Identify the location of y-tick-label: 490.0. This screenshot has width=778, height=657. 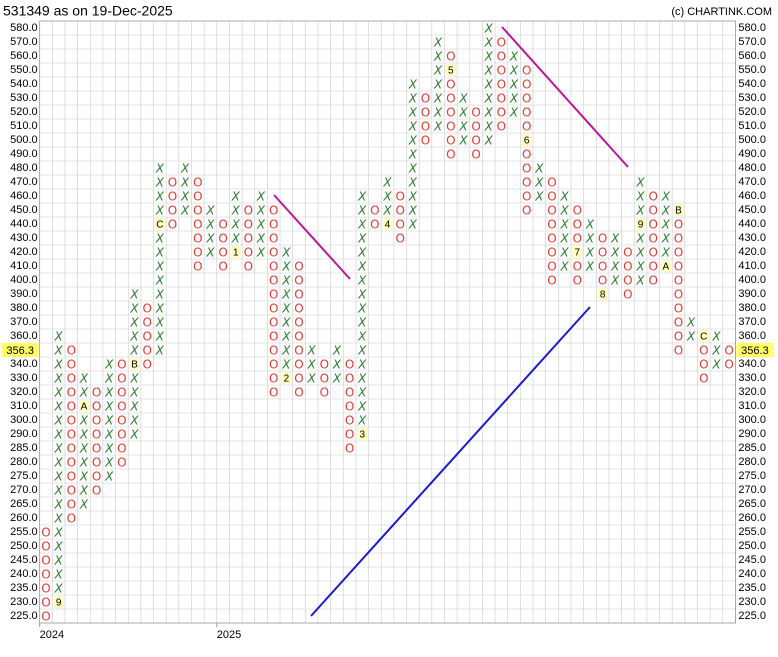
(24, 154).